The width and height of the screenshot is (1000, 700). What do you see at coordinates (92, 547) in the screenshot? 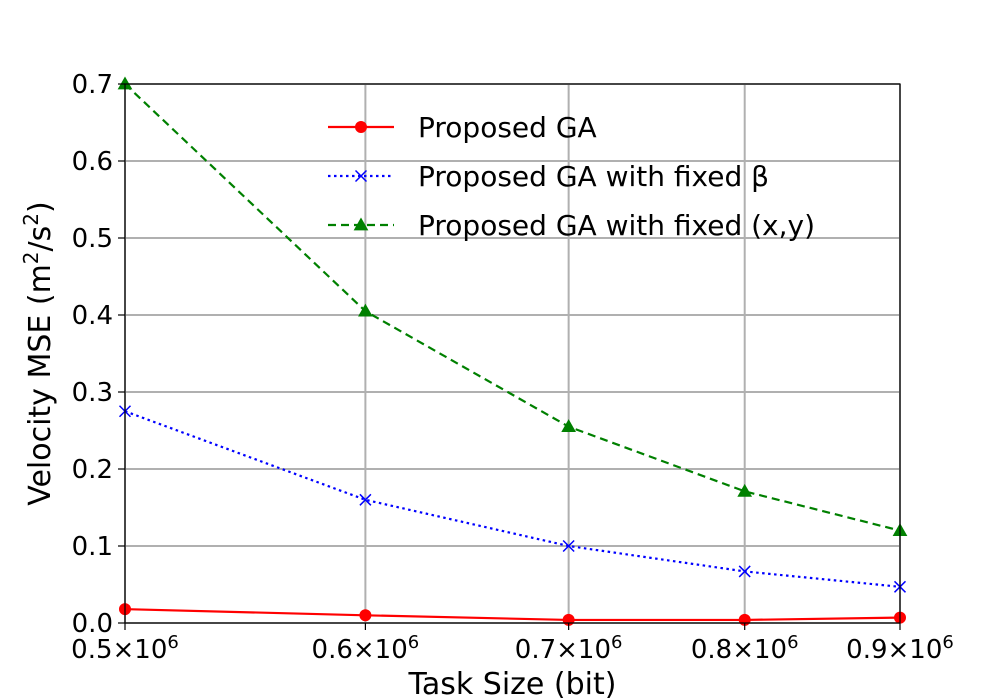
I see `y-tick-label: 0.1` at bounding box center [92, 547].